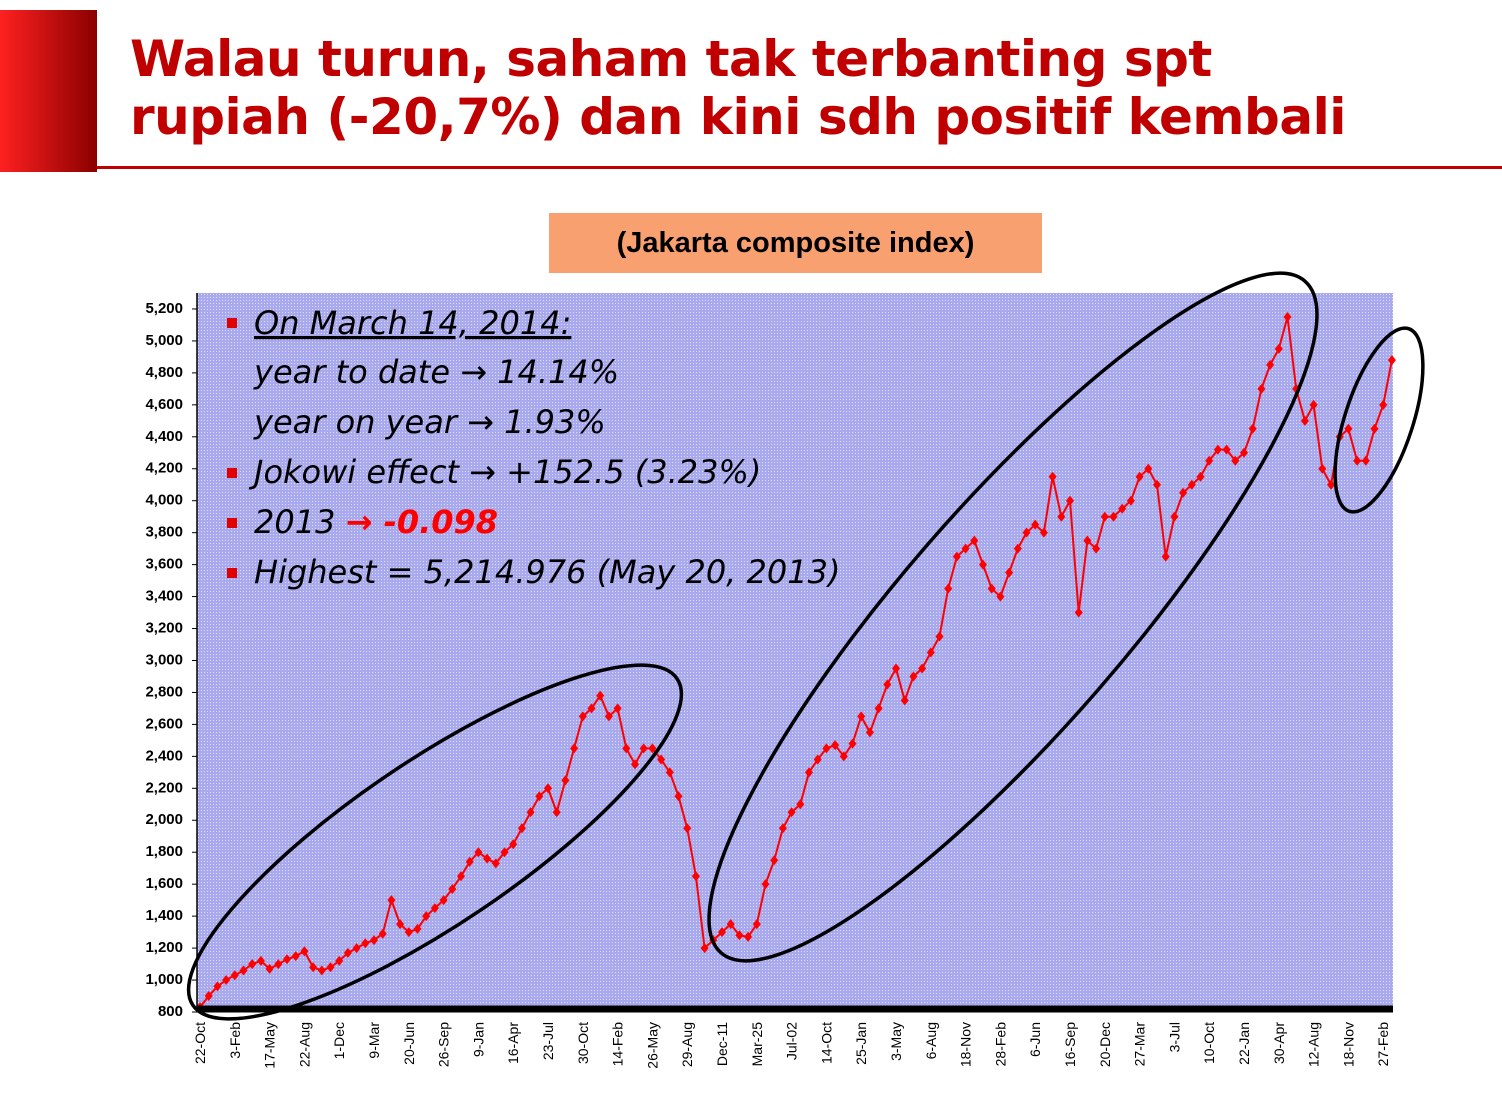 This screenshot has width=1502, height=1100. Describe the element at coordinates (795, 243) in the screenshot. I see `chart-subtitle: (Jakarta composite index)` at that location.